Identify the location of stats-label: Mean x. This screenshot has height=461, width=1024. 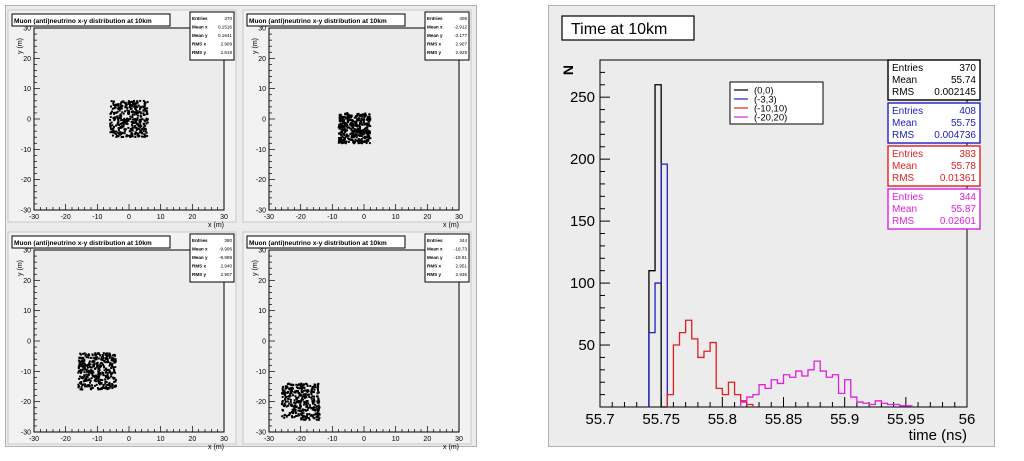
(435, 249).